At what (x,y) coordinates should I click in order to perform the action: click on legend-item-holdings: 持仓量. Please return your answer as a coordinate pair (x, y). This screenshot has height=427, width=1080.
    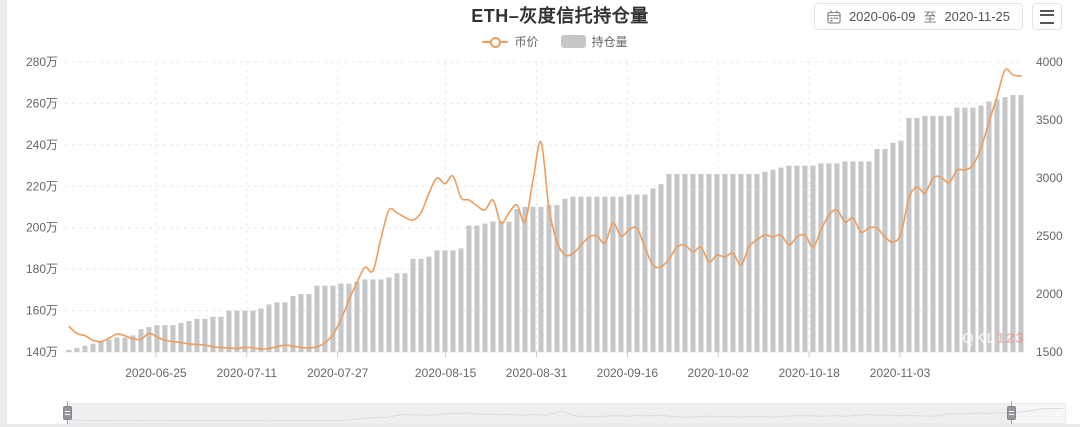
    Looking at the image, I should click on (594, 41).